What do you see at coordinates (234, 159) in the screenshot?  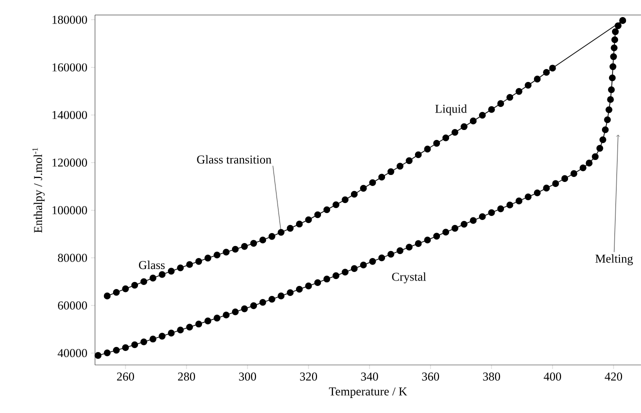 I see `annotation: Glass transition` at bounding box center [234, 159].